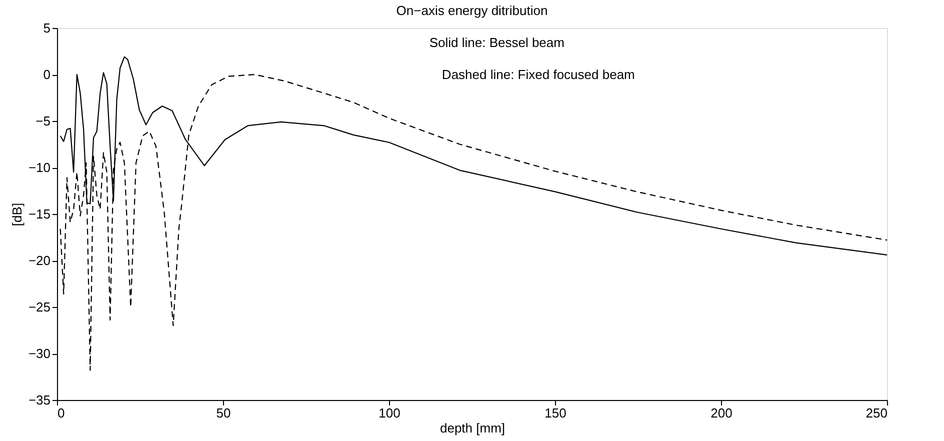  Describe the element at coordinates (39, 353) in the screenshot. I see `y-tick-label: −30` at that location.